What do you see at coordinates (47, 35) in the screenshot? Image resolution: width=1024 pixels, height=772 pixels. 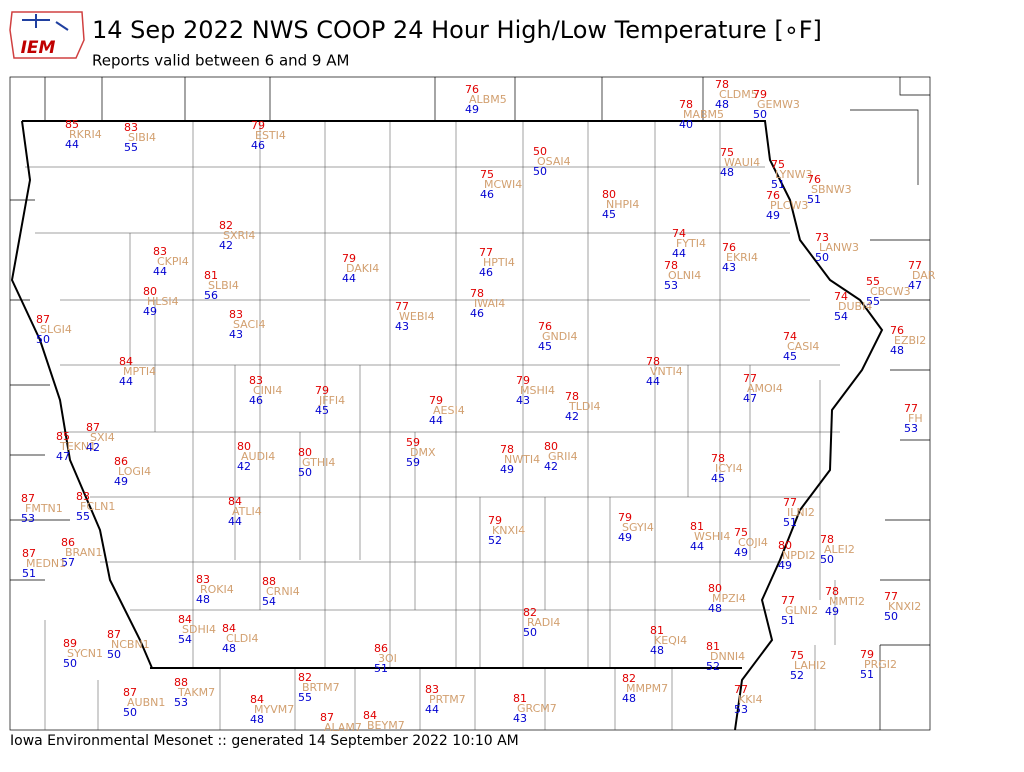 I see `logo-outline` at bounding box center [47, 35].